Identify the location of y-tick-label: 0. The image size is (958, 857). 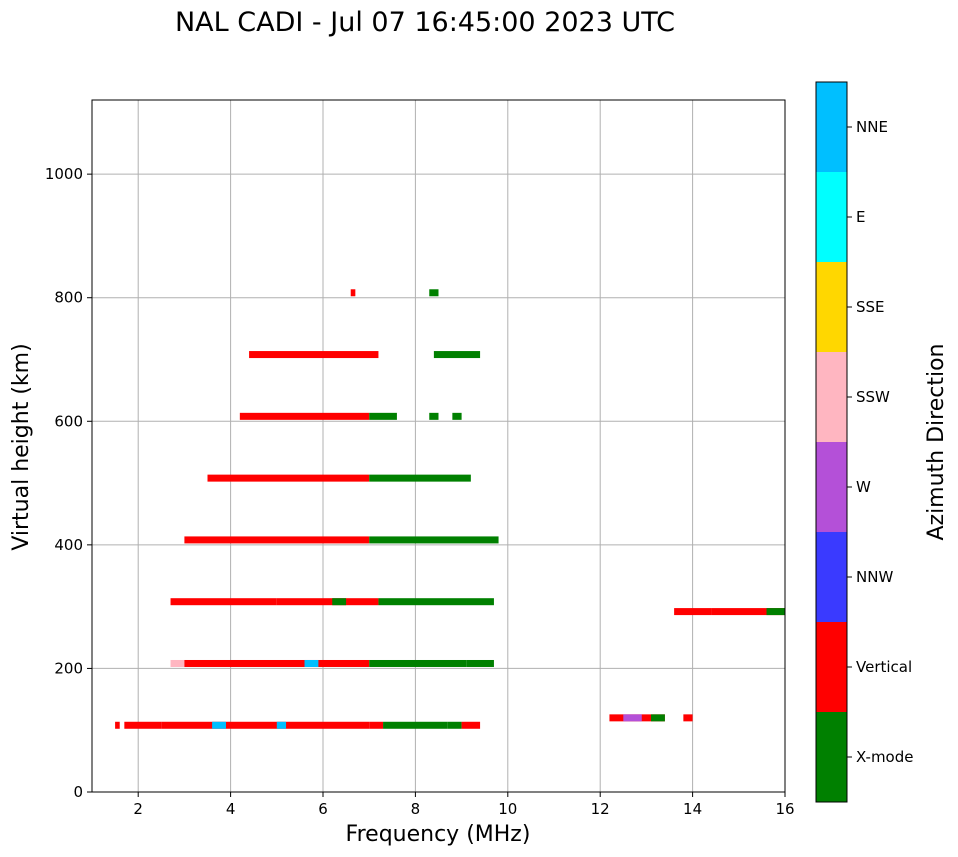
(78, 792).